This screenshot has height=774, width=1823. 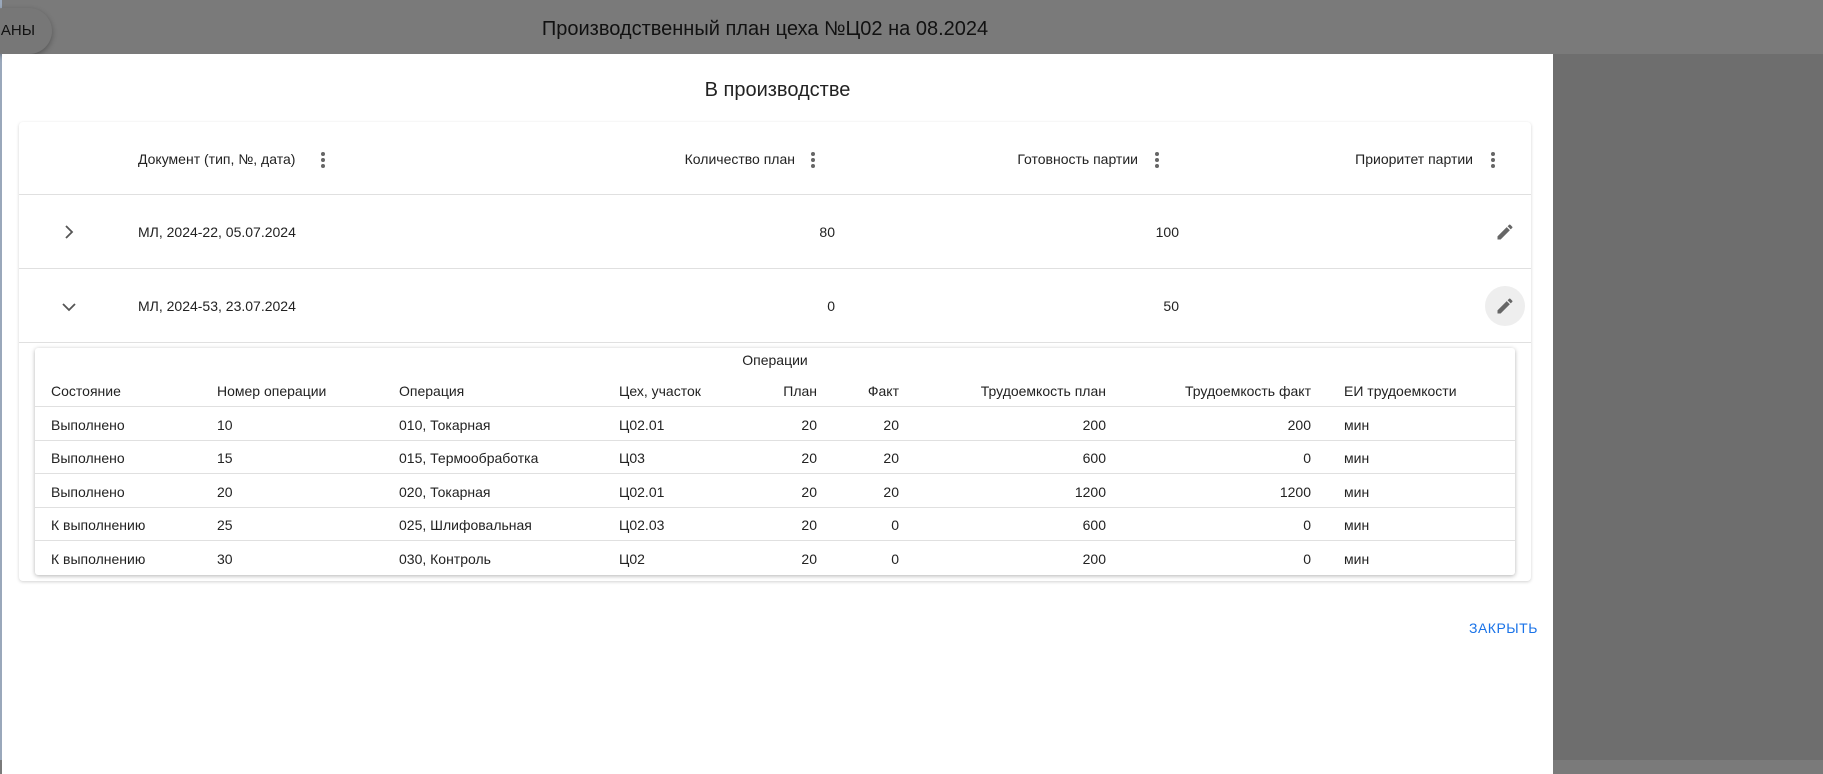 What do you see at coordinates (217, 159) in the screenshot?
I see `header-document: Документ (тип, №, дата)` at bounding box center [217, 159].